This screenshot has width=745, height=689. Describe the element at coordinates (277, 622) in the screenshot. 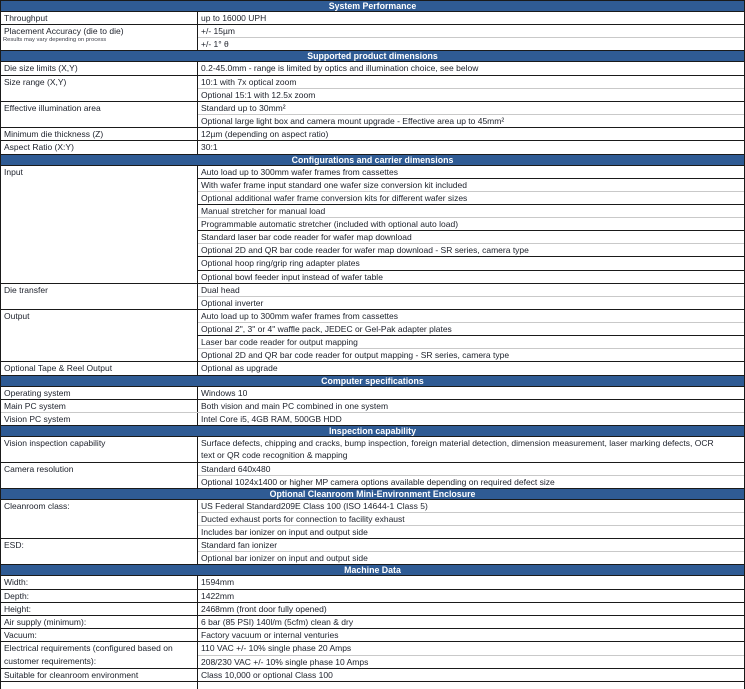

I see `spec-value-line: 6 bar (85 PSI) 140l/m (5cfm) clean & dry` at that location.